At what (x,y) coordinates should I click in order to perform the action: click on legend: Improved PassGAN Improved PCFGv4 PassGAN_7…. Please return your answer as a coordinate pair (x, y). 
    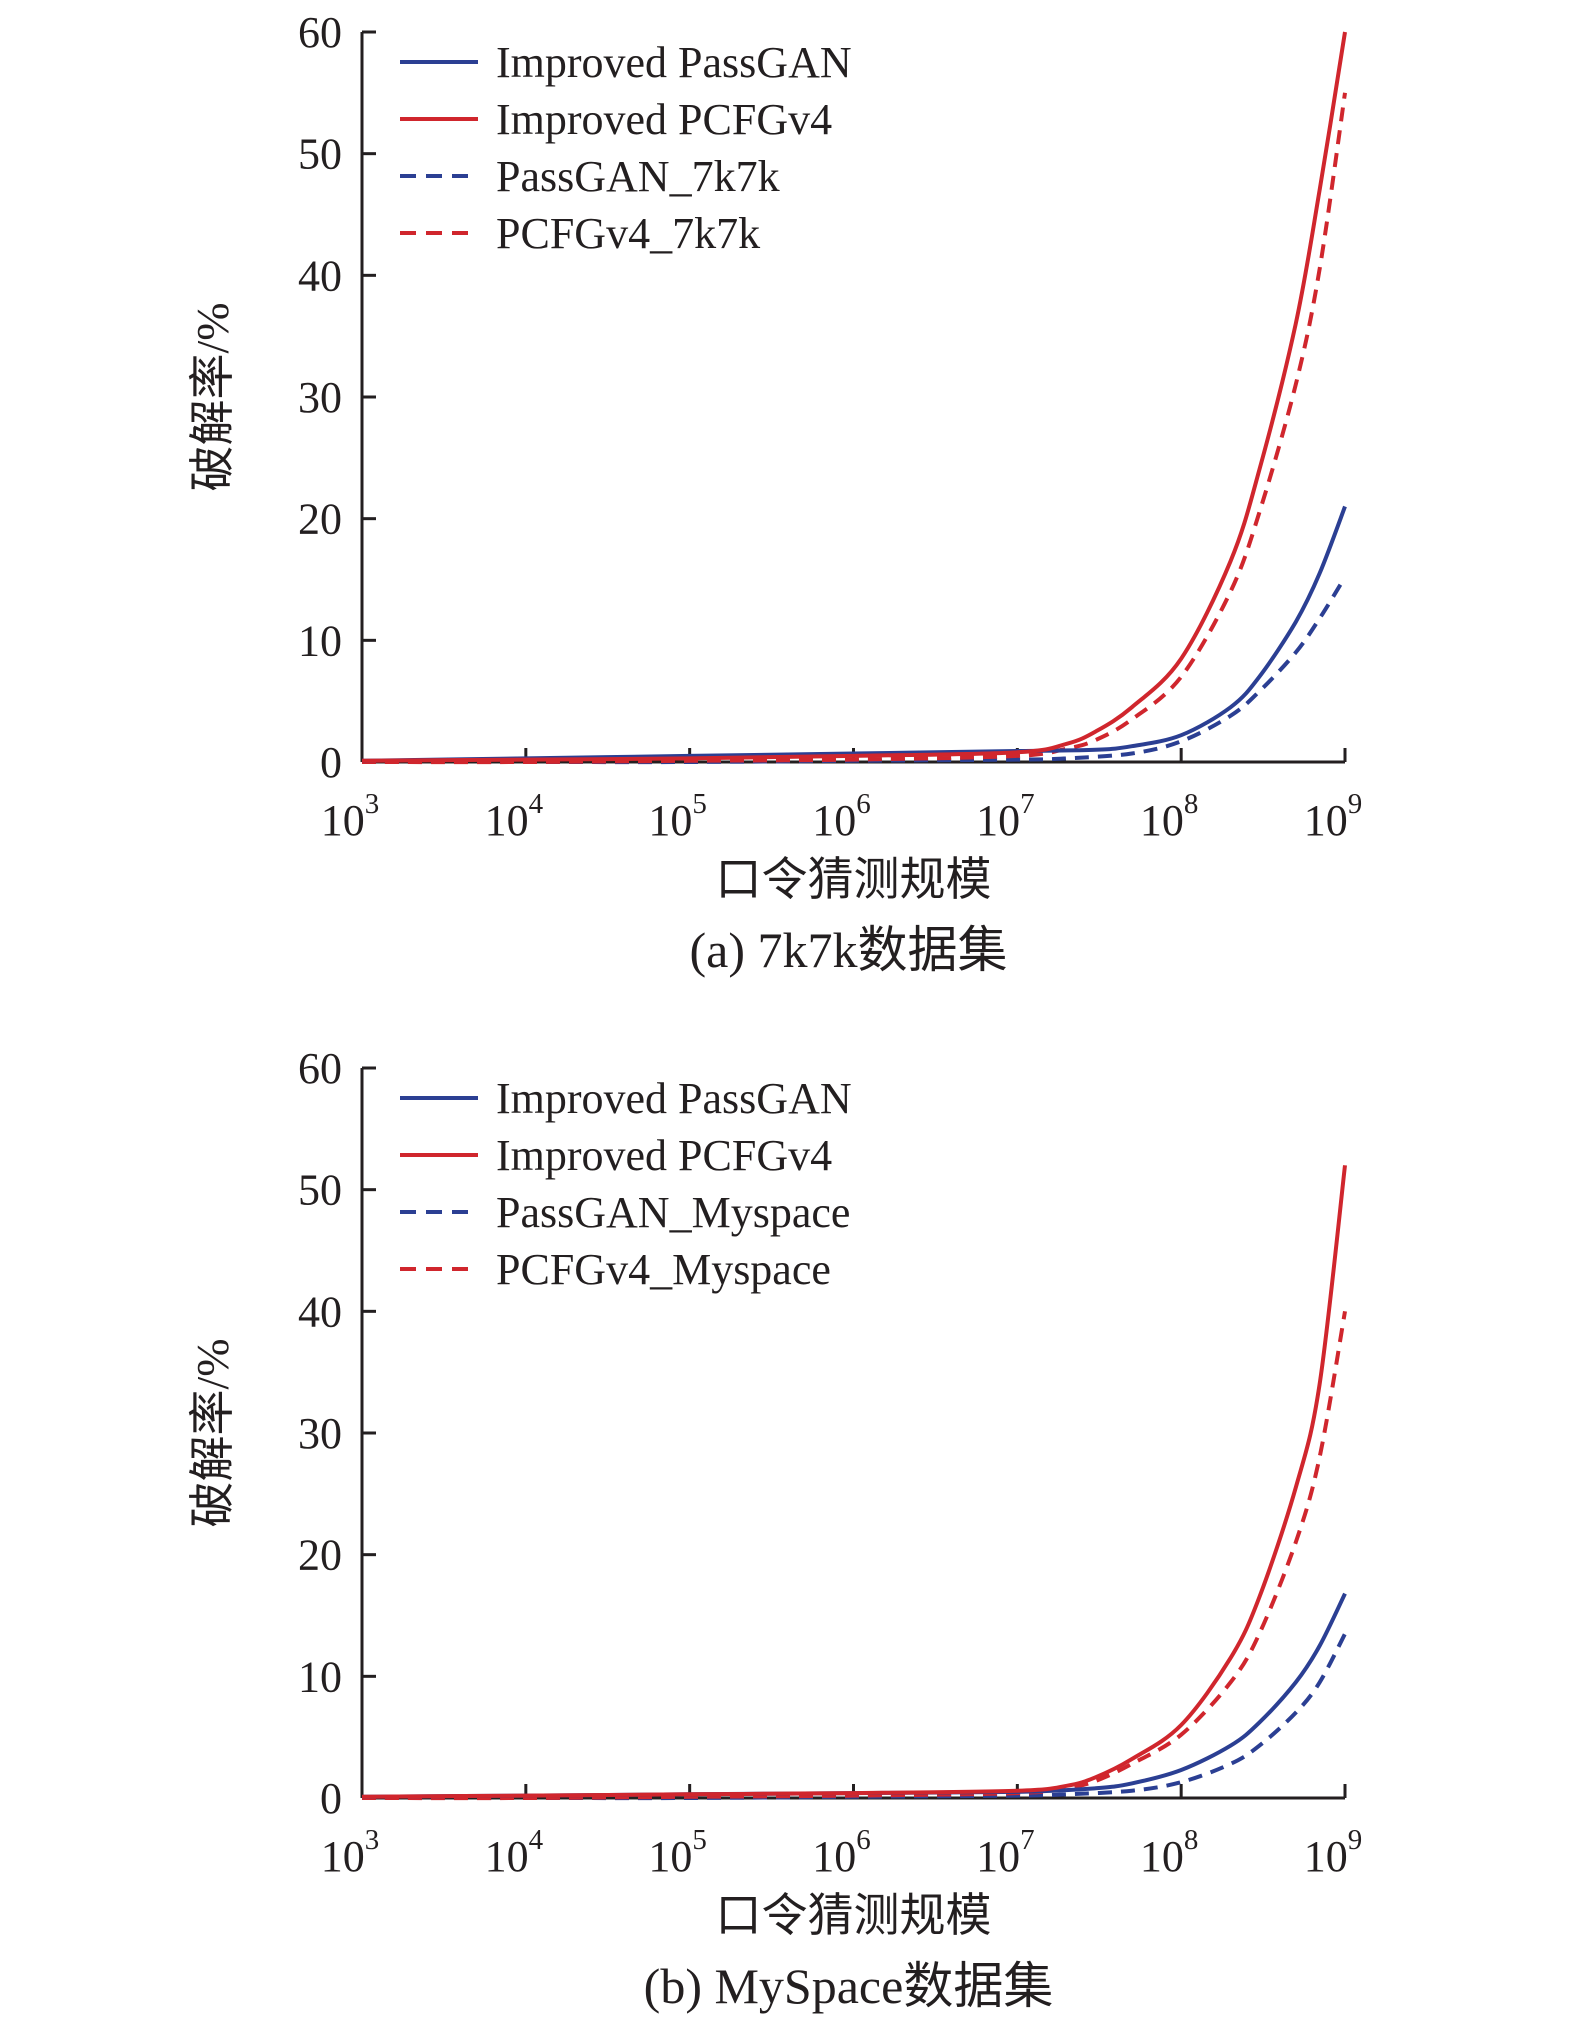
    Looking at the image, I should click on (626, 148).